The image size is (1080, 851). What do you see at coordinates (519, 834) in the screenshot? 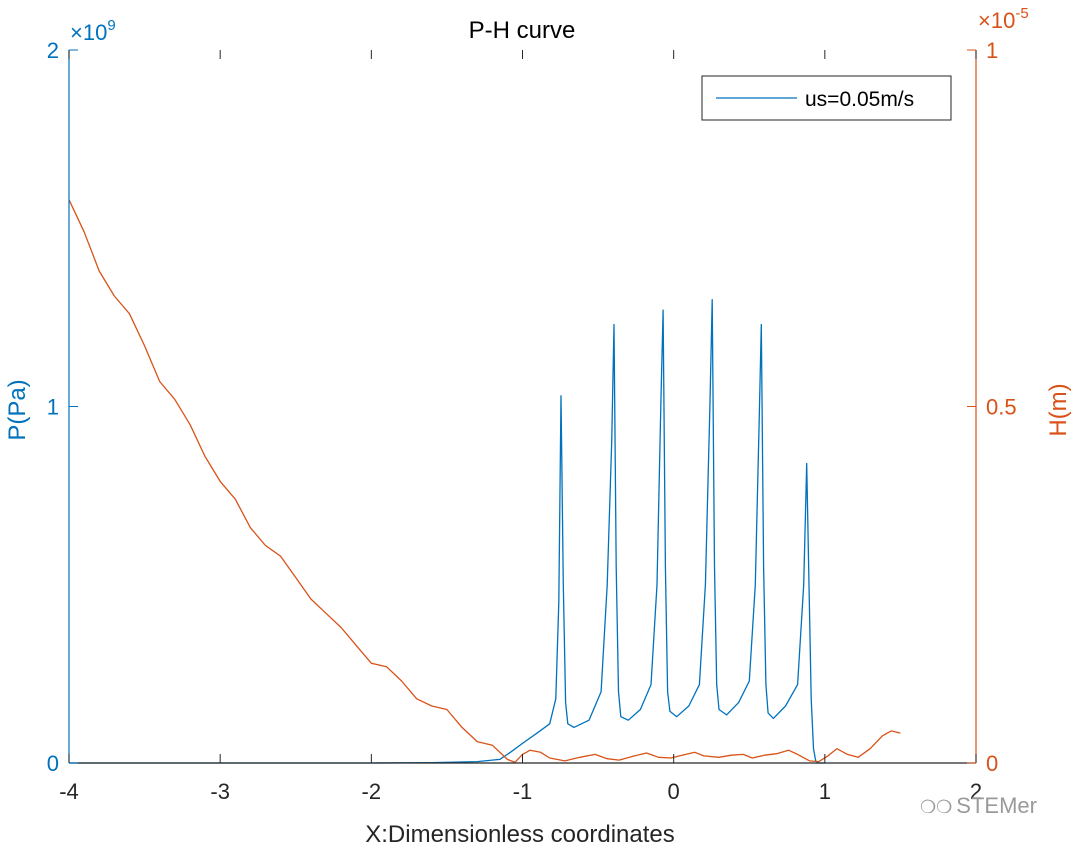
I see `x-axis-label: X:Dimensionless coordinates` at bounding box center [519, 834].